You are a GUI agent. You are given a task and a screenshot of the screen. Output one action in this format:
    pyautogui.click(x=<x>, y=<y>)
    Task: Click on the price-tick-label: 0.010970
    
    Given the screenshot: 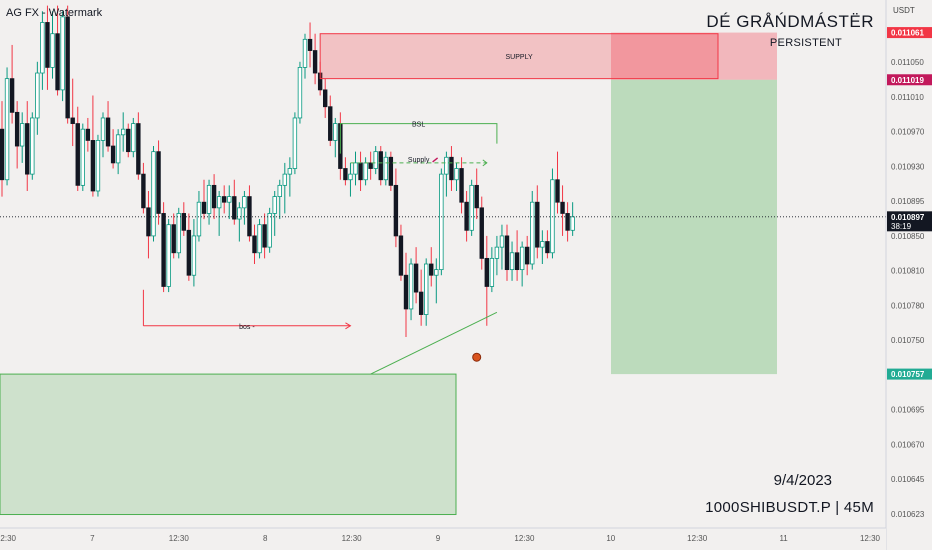 What is the action you would take?
    pyautogui.click(x=908, y=132)
    